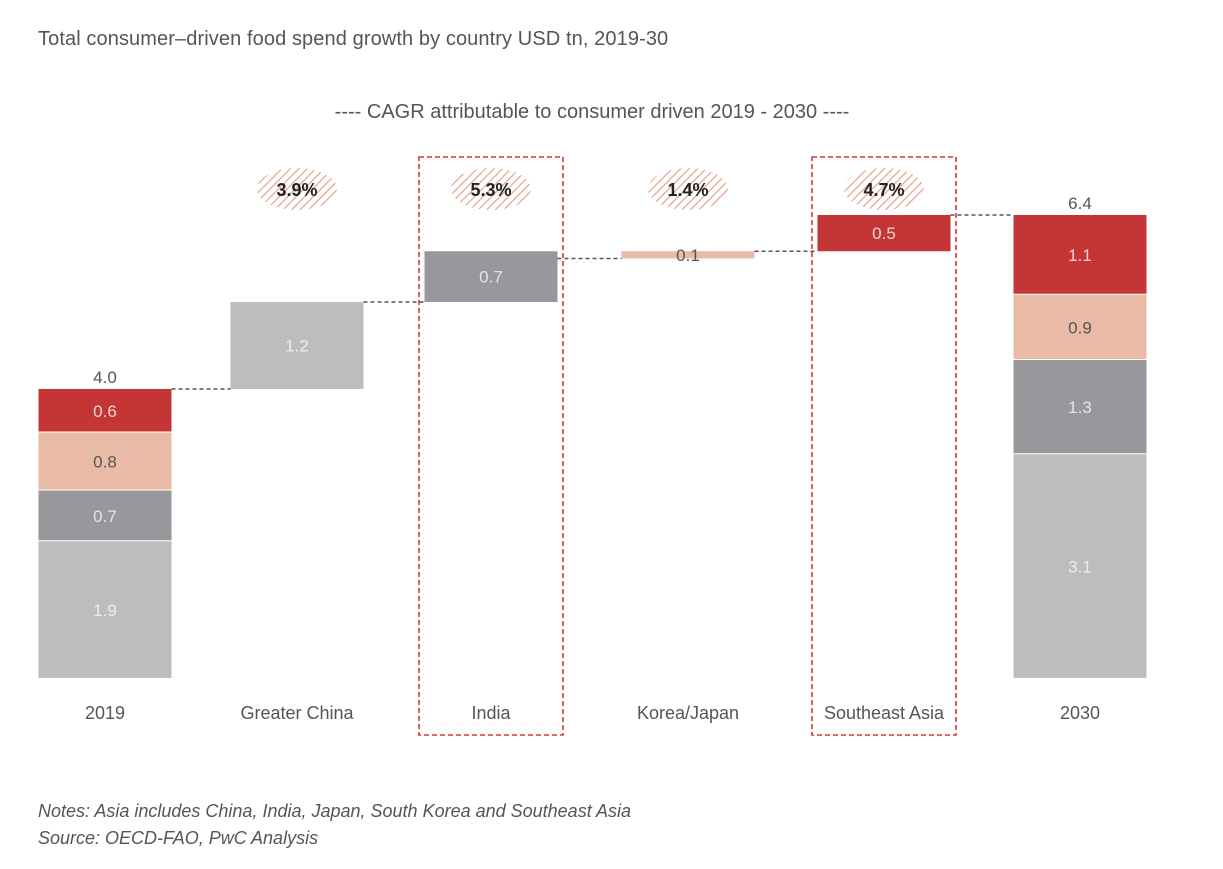 The image size is (1223, 869). I want to click on bar-india, so click(491, 276).